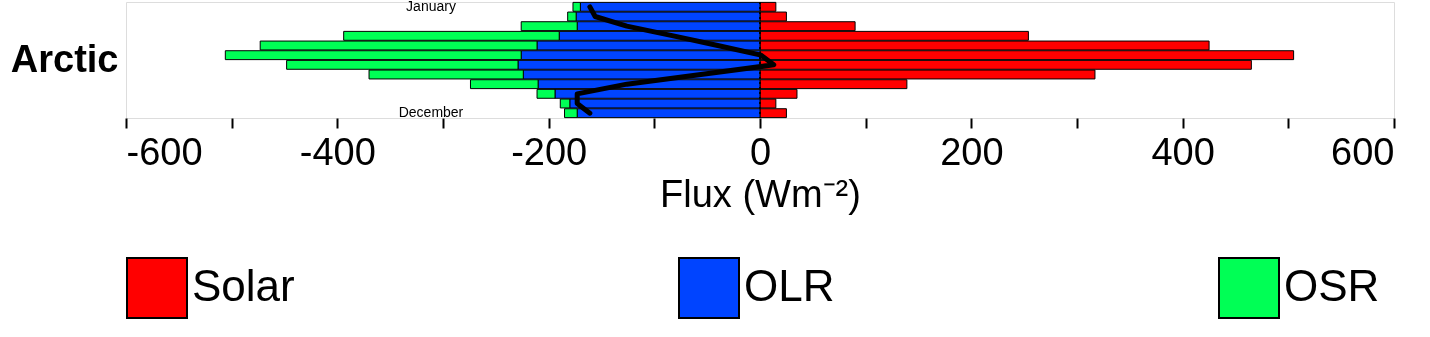  What do you see at coordinates (972, 151) in the screenshot?
I see `x-tick-label: 200` at bounding box center [972, 151].